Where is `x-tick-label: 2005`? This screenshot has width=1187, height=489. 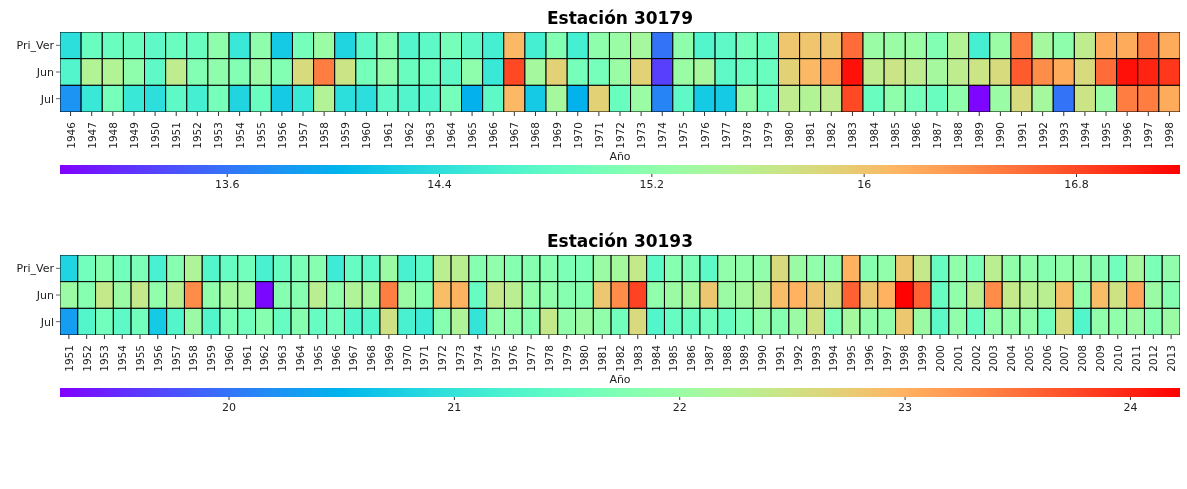 x-tick-label: 2005 is located at coordinates (1028, 358).